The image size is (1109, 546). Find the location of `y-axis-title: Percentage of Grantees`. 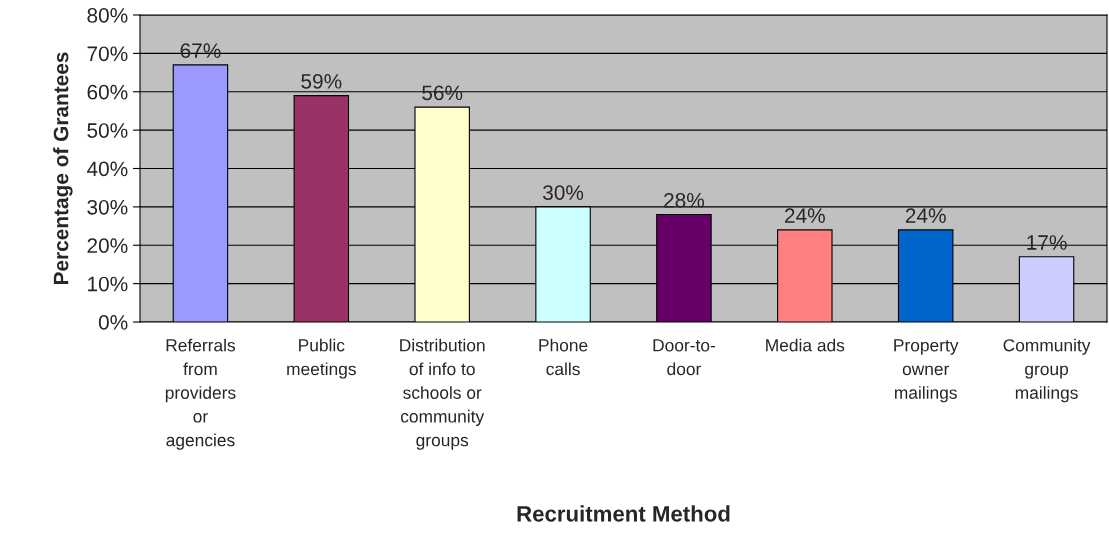

y-axis-title: Percentage of Grantees is located at coordinates (63, 168).